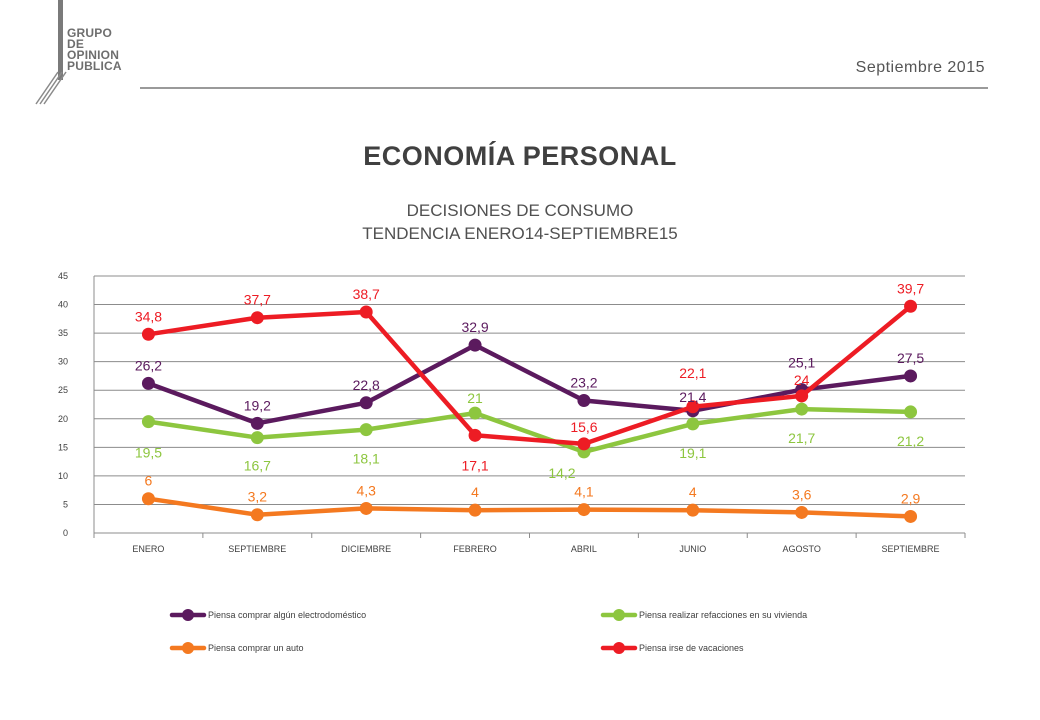 The width and height of the screenshot is (1040, 720). I want to click on data-label: 37,7, so click(257, 300).